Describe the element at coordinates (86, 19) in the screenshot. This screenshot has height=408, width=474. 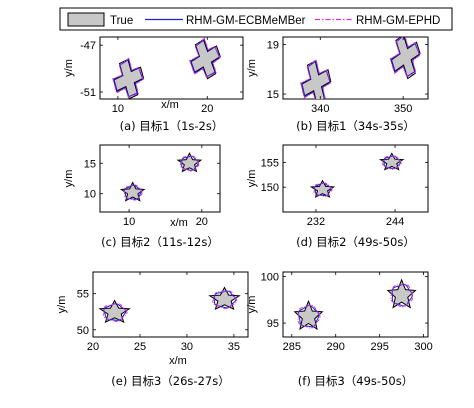
I see `legend-swatch-true` at that location.